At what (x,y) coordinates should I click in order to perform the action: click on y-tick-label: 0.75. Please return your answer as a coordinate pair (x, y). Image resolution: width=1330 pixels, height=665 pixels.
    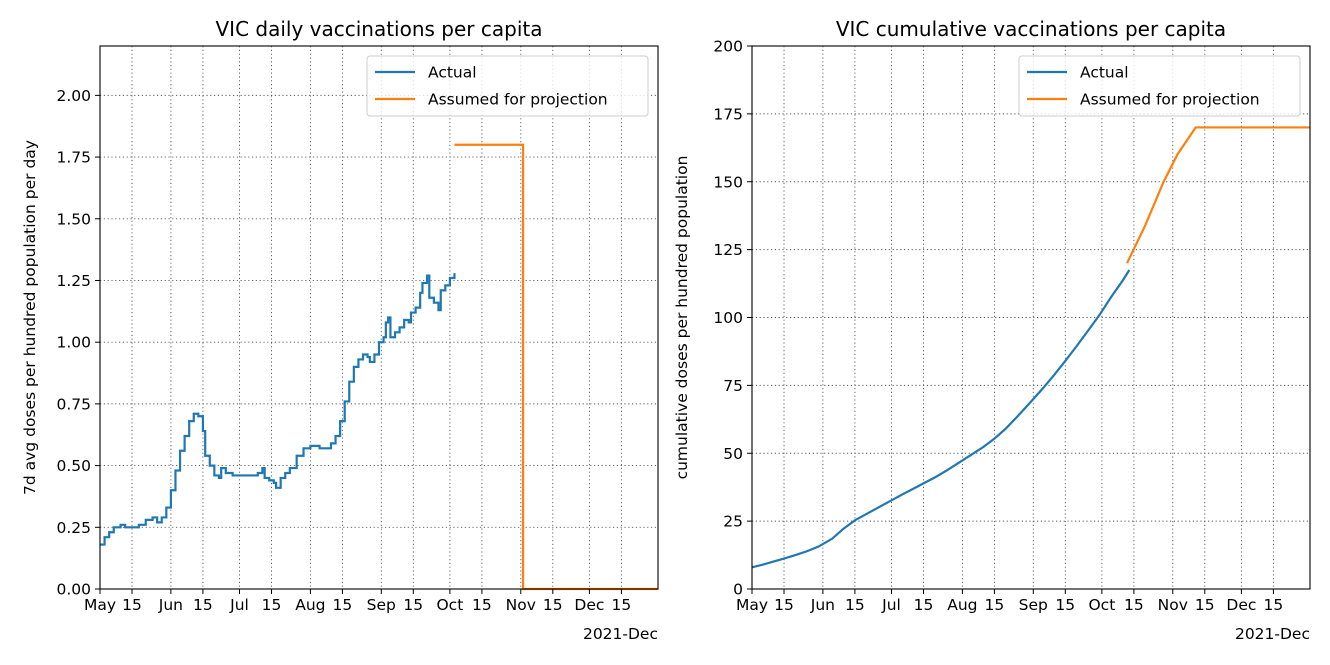
    Looking at the image, I should click on (73, 404).